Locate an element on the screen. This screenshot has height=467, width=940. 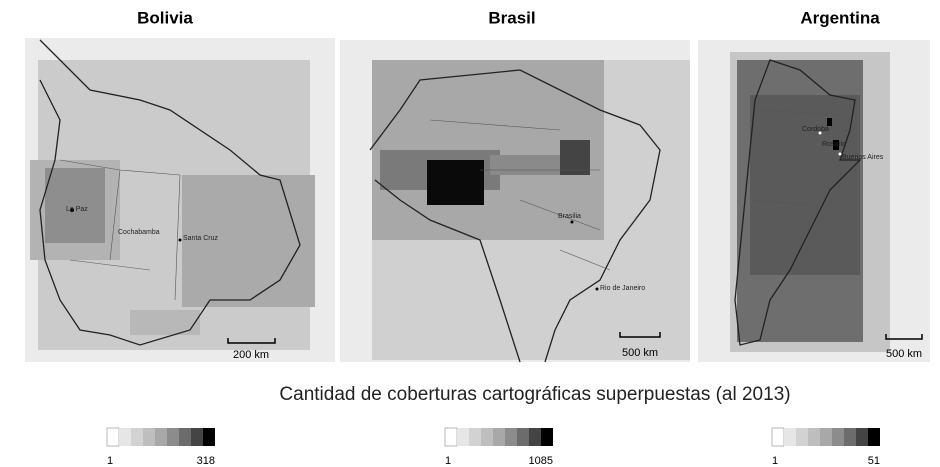
legend-max: 318 is located at coordinates (206, 461).